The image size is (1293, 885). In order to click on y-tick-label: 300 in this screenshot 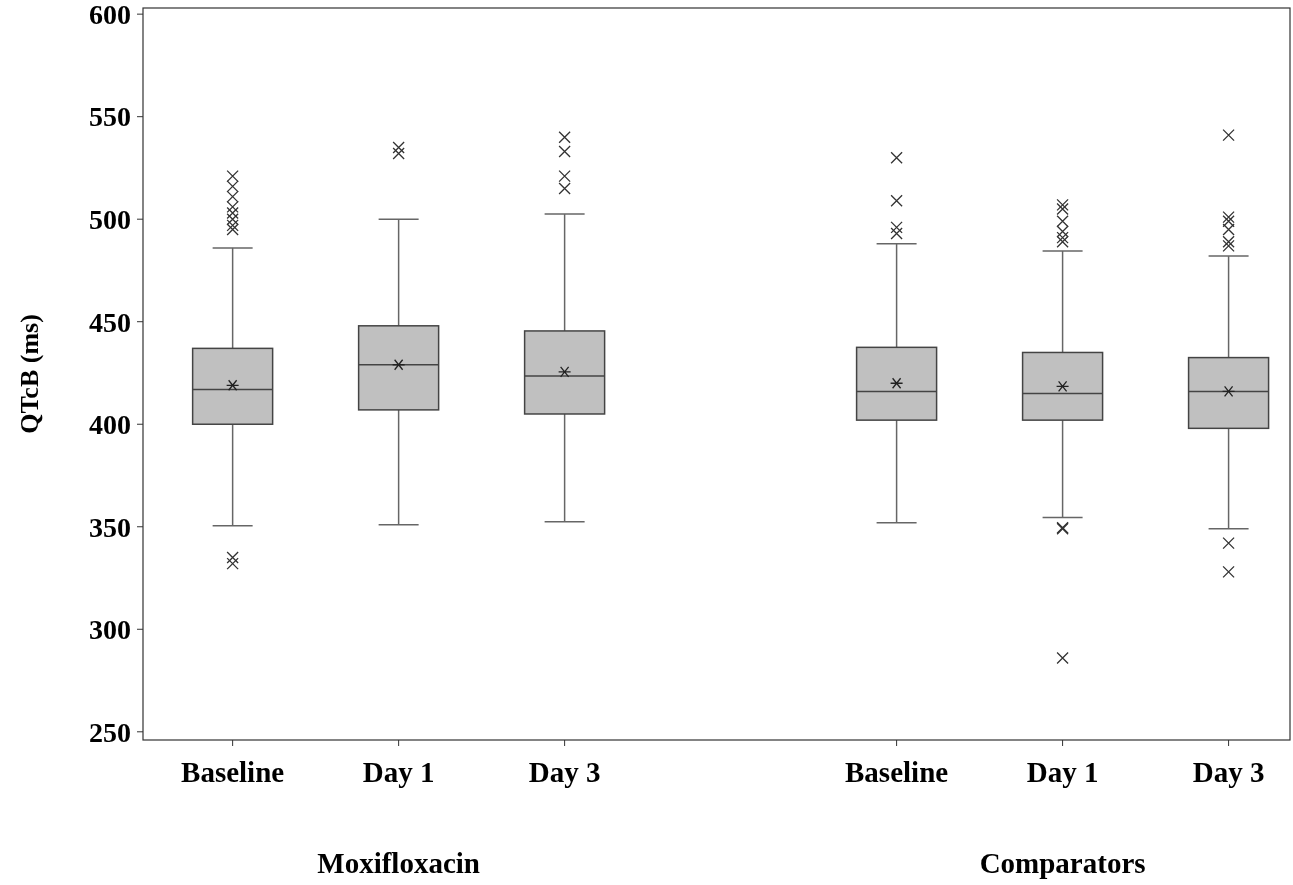, I will do `click(110, 630)`.